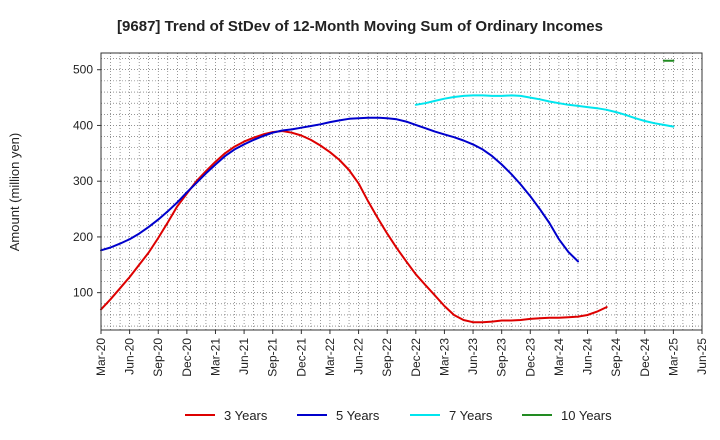  I want to click on y-tick-label: 200, so click(83, 237).